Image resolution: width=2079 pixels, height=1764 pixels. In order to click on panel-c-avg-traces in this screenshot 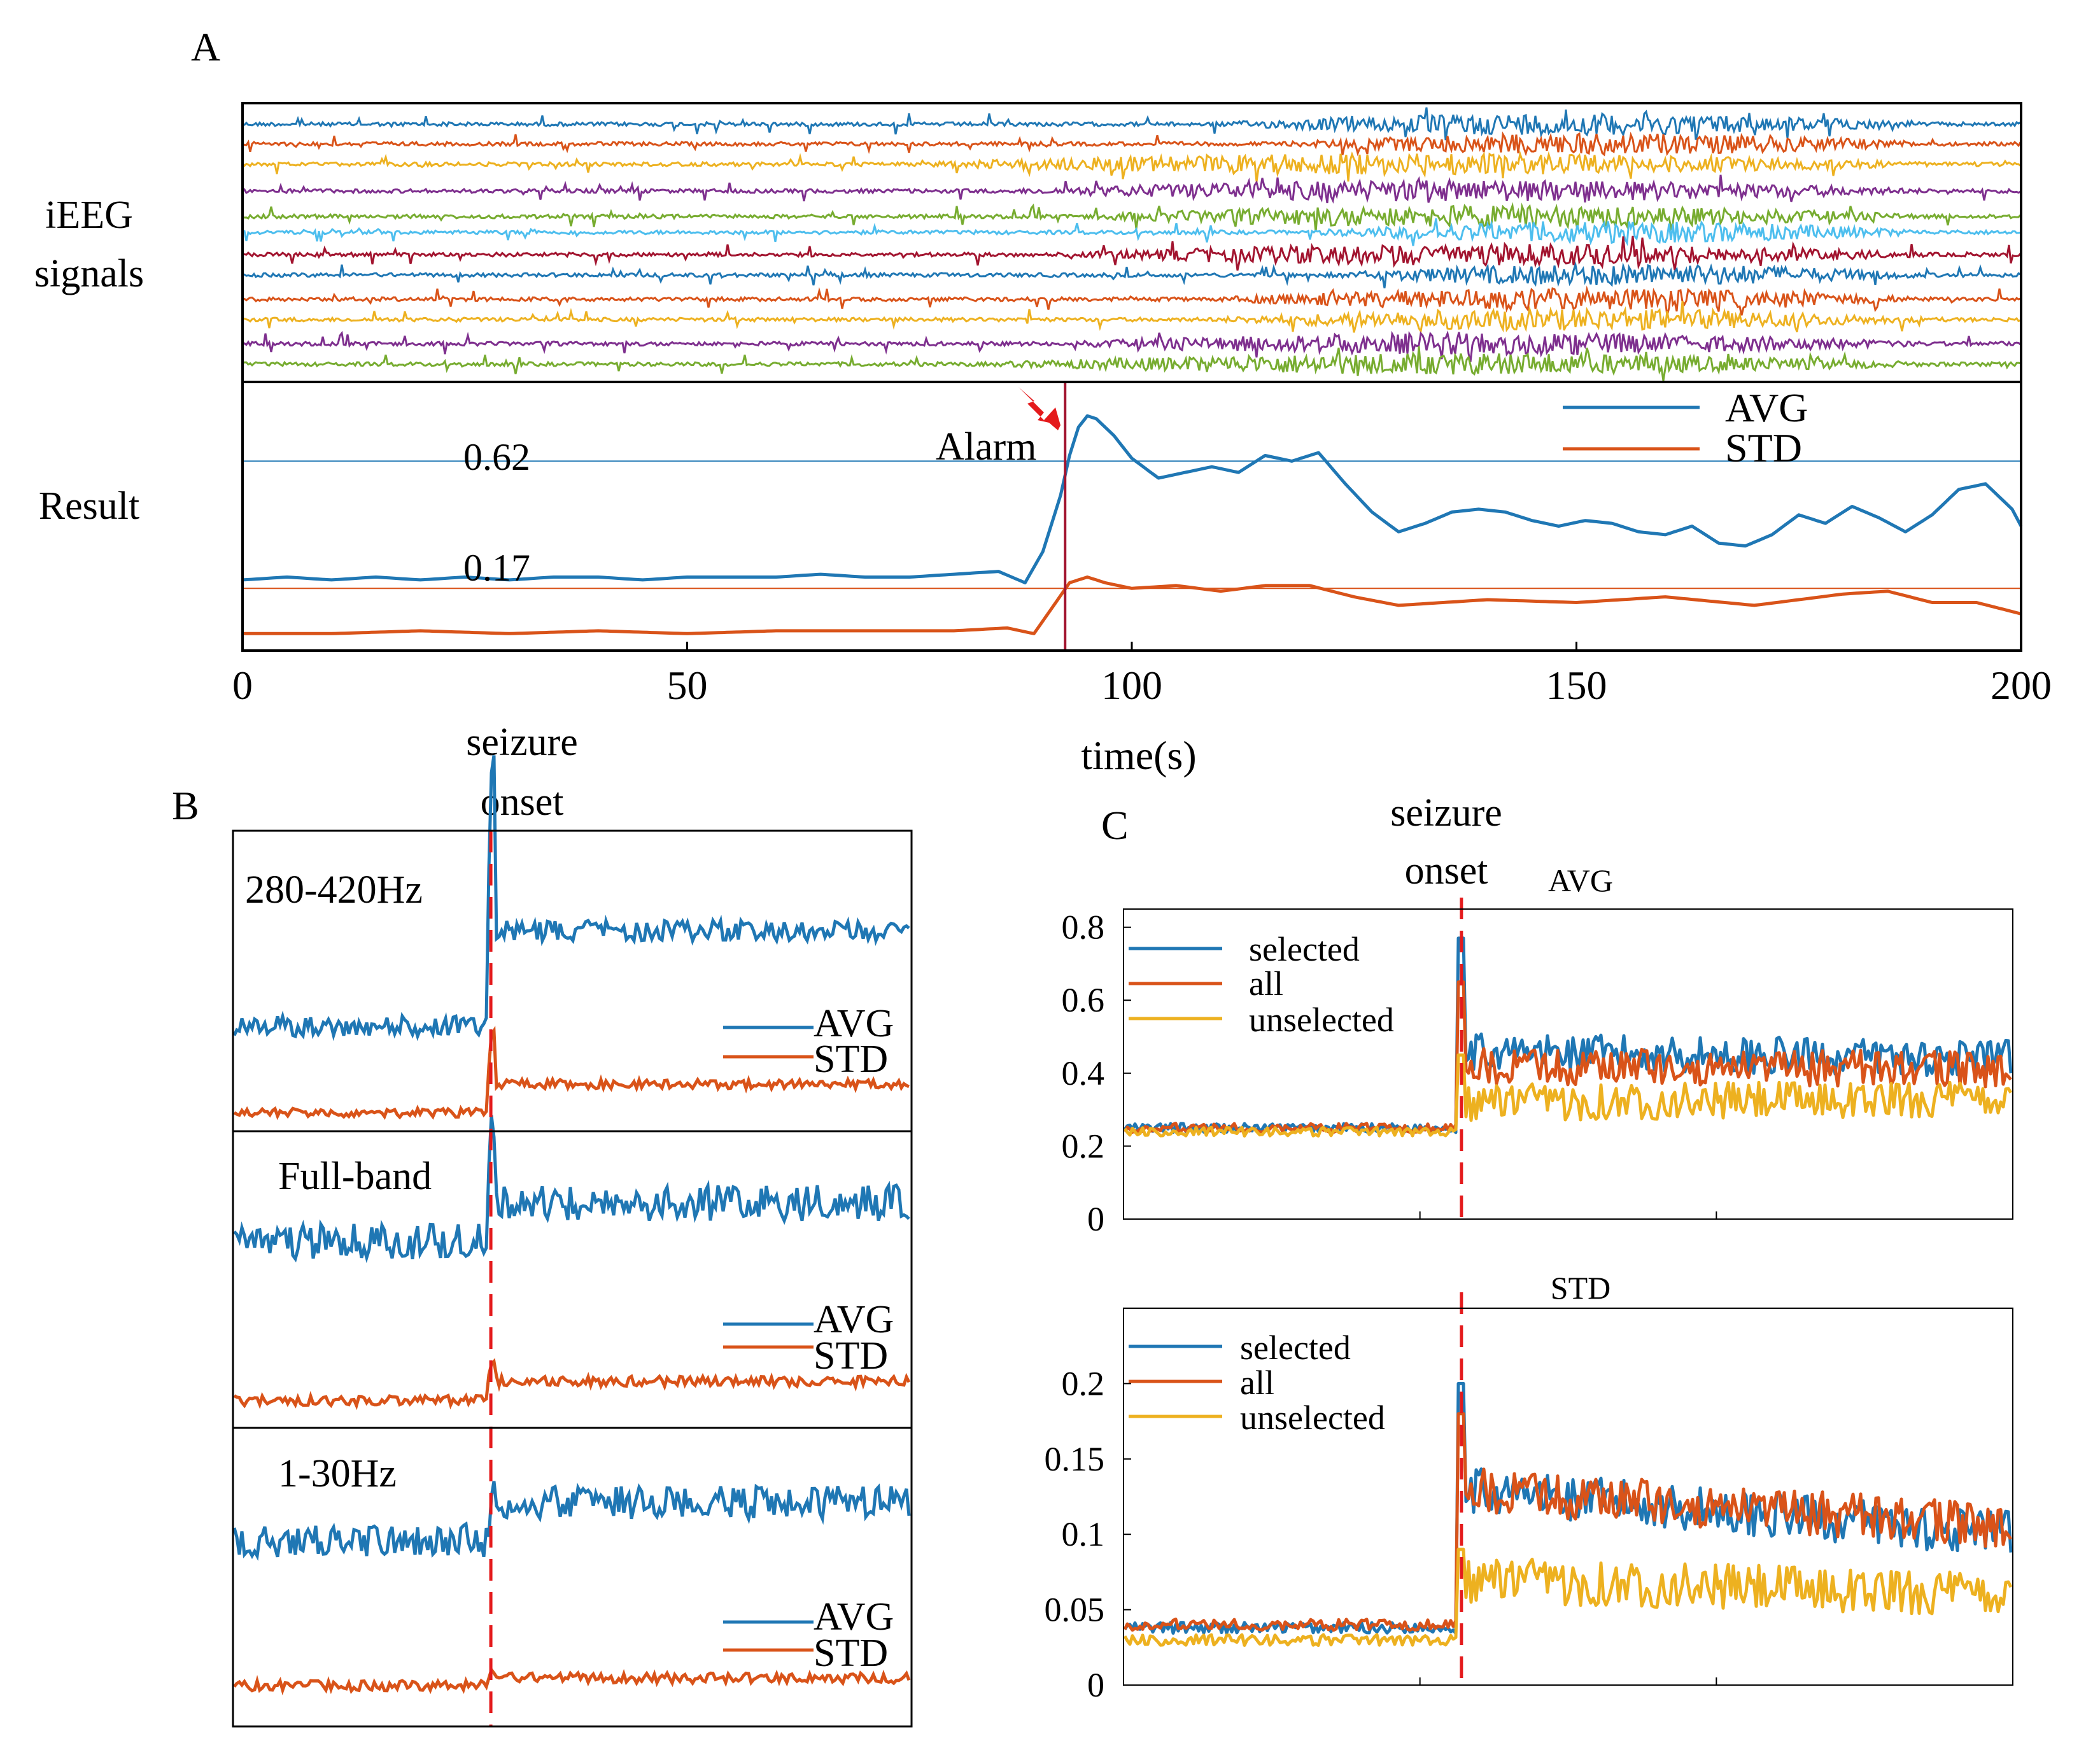, I will do `click(1568, 1058)`.